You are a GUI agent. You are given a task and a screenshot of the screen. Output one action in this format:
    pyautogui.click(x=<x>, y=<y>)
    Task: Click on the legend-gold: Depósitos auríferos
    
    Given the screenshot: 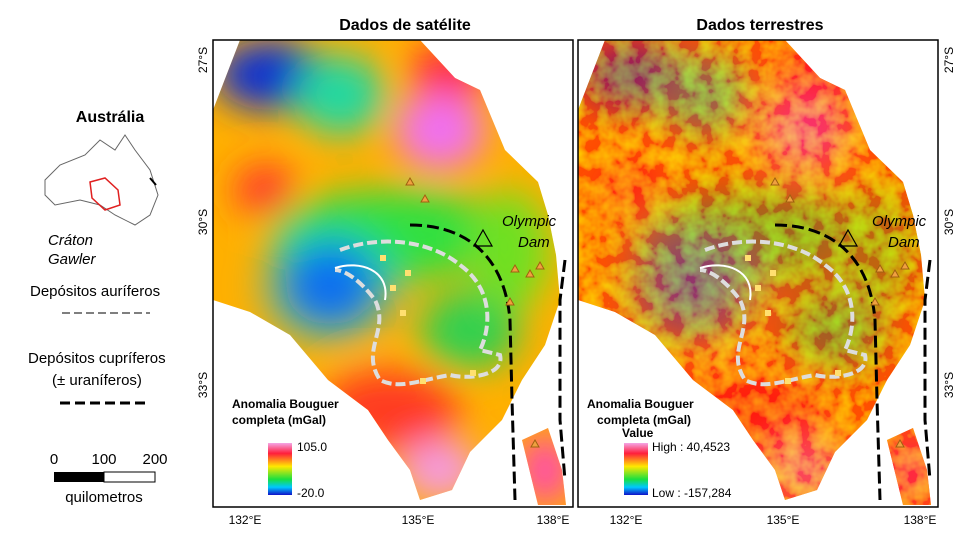 What is the action you would take?
    pyautogui.click(x=95, y=291)
    